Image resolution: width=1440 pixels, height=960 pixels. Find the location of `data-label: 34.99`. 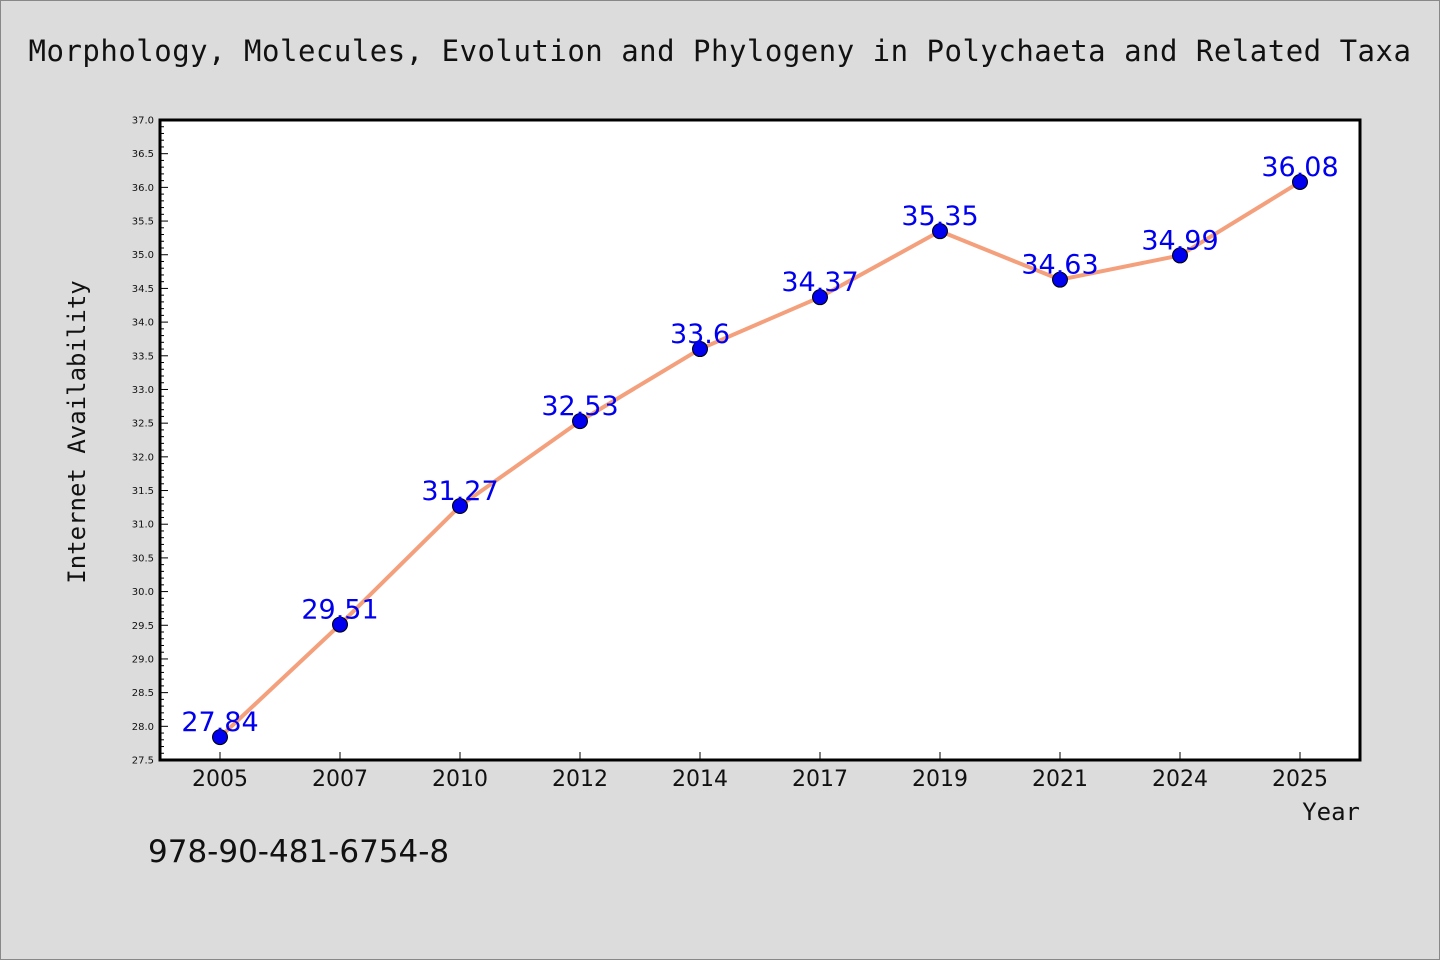

data-label: 34.99 is located at coordinates (1179, 240).